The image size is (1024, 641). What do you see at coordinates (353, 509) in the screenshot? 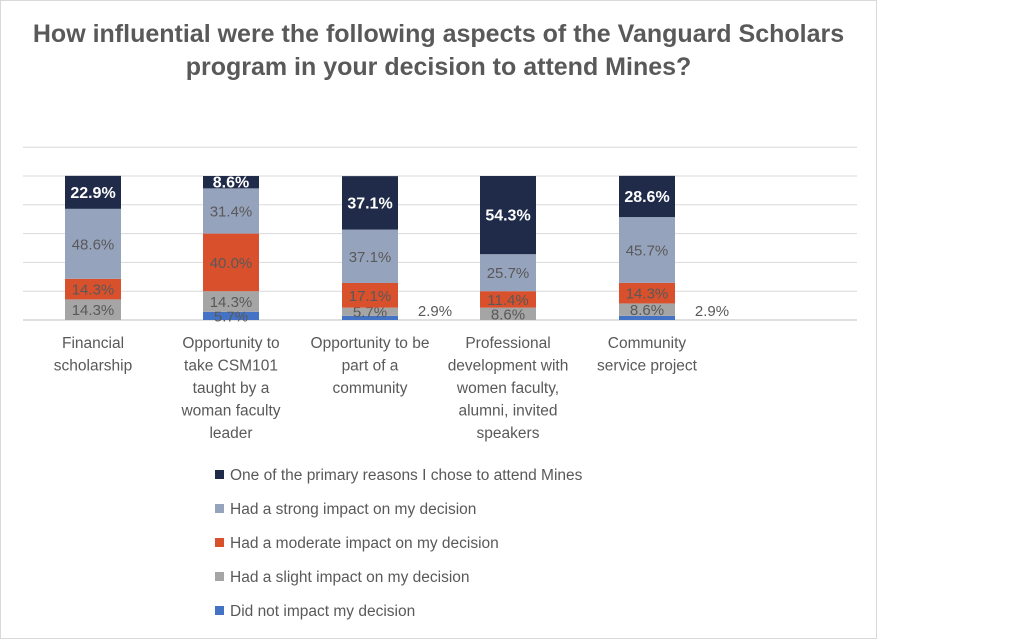
I see `legend-label: Had a strong impact on my decision` at bounding box center [353, 509].